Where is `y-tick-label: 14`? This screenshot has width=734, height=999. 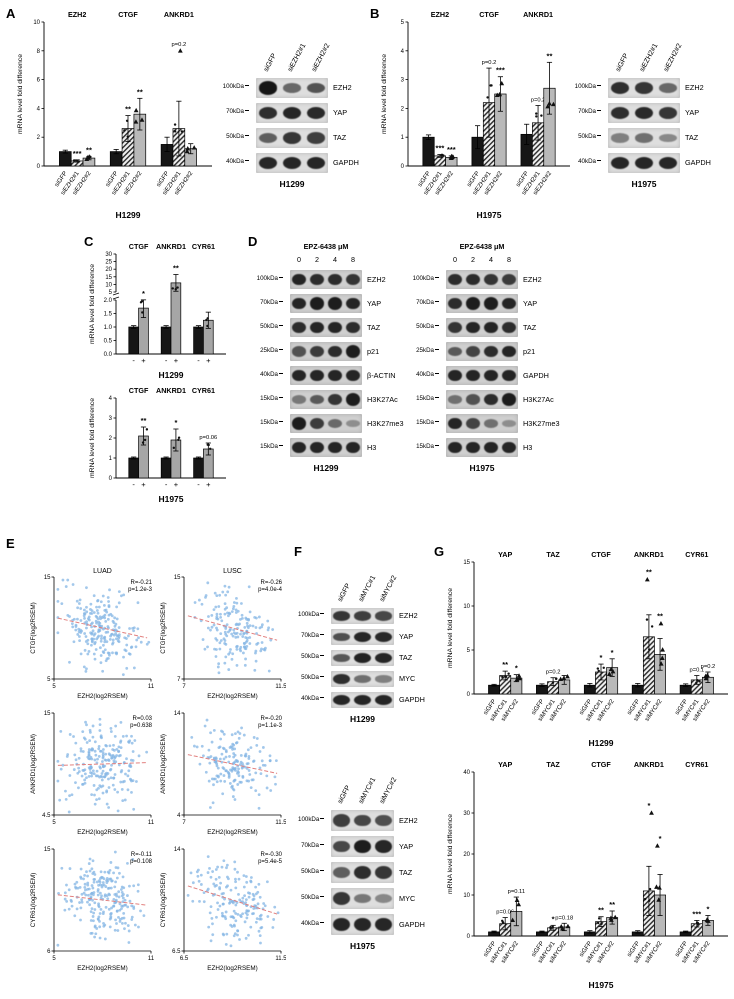 y-tick-label: 14 is located at coordinates (177, 714).